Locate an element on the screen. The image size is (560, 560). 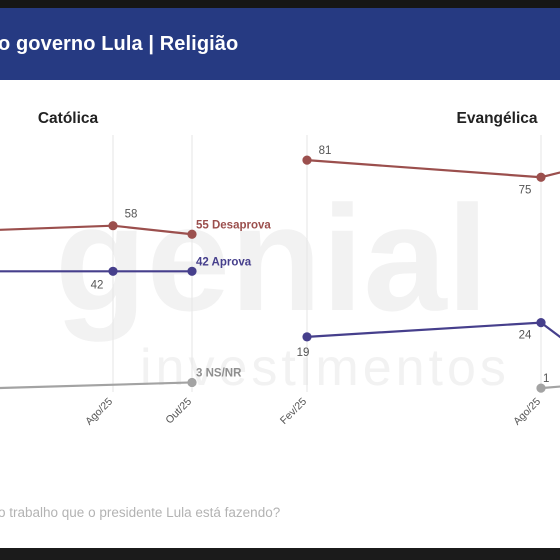
x-tick-label: Out/25 is located at coordinates (178, 411).